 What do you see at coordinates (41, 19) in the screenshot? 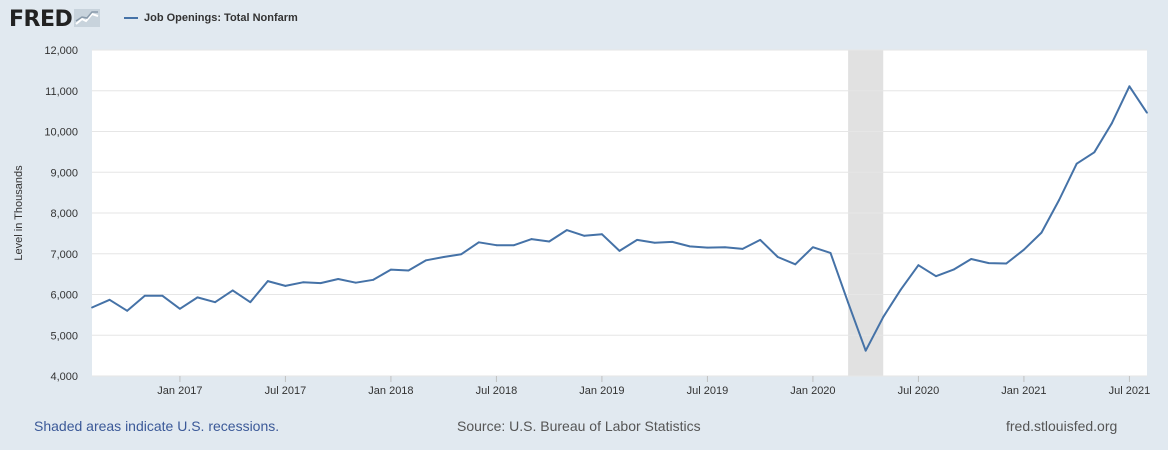
I see `fred-logo-text: FRED` at bounding box center [41, 19].